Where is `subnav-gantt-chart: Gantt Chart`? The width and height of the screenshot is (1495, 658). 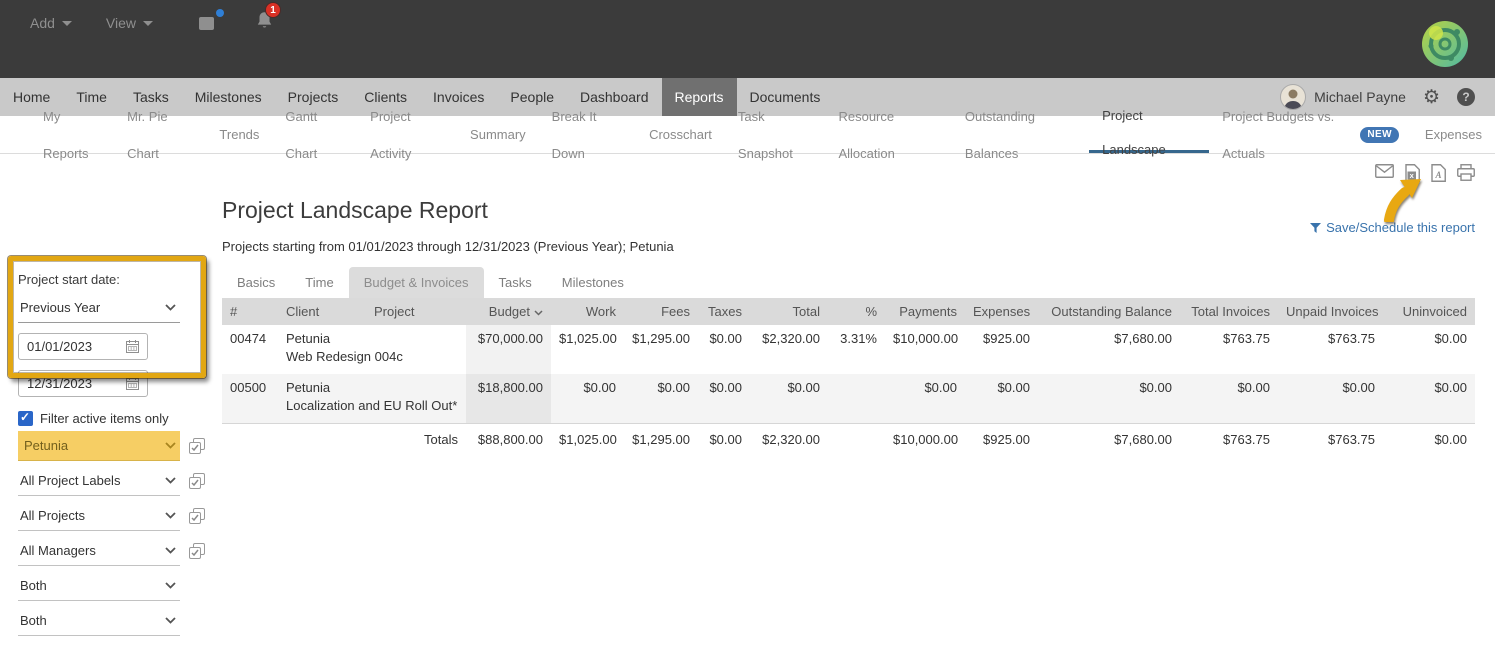
subnav-gantt-chart: Gantt Chart is located at coordinates (301, 134).